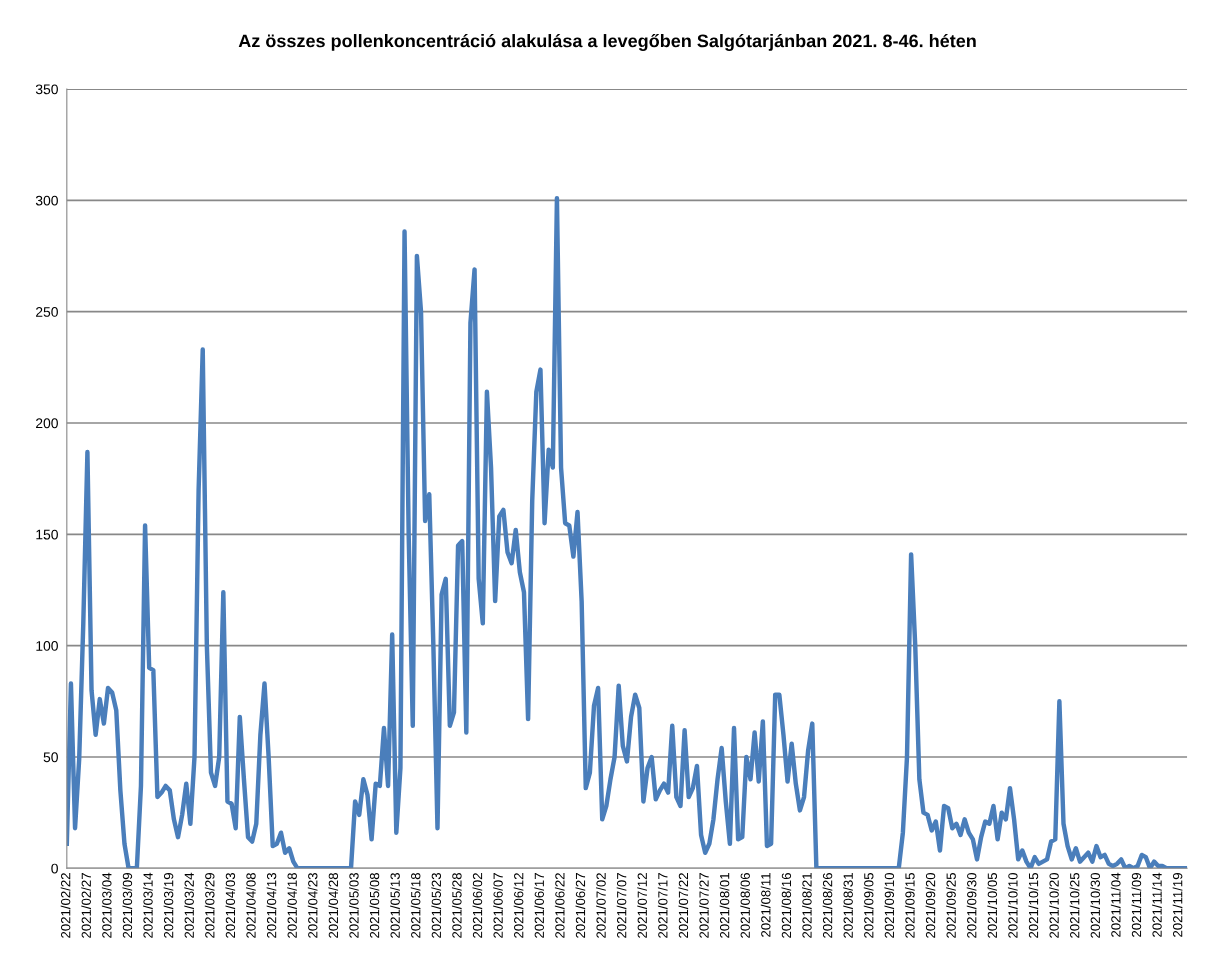  Describe the element at coordinates (415, 905) in the screenshot. I see `x-tick-label: 2021/05/18` at that location.